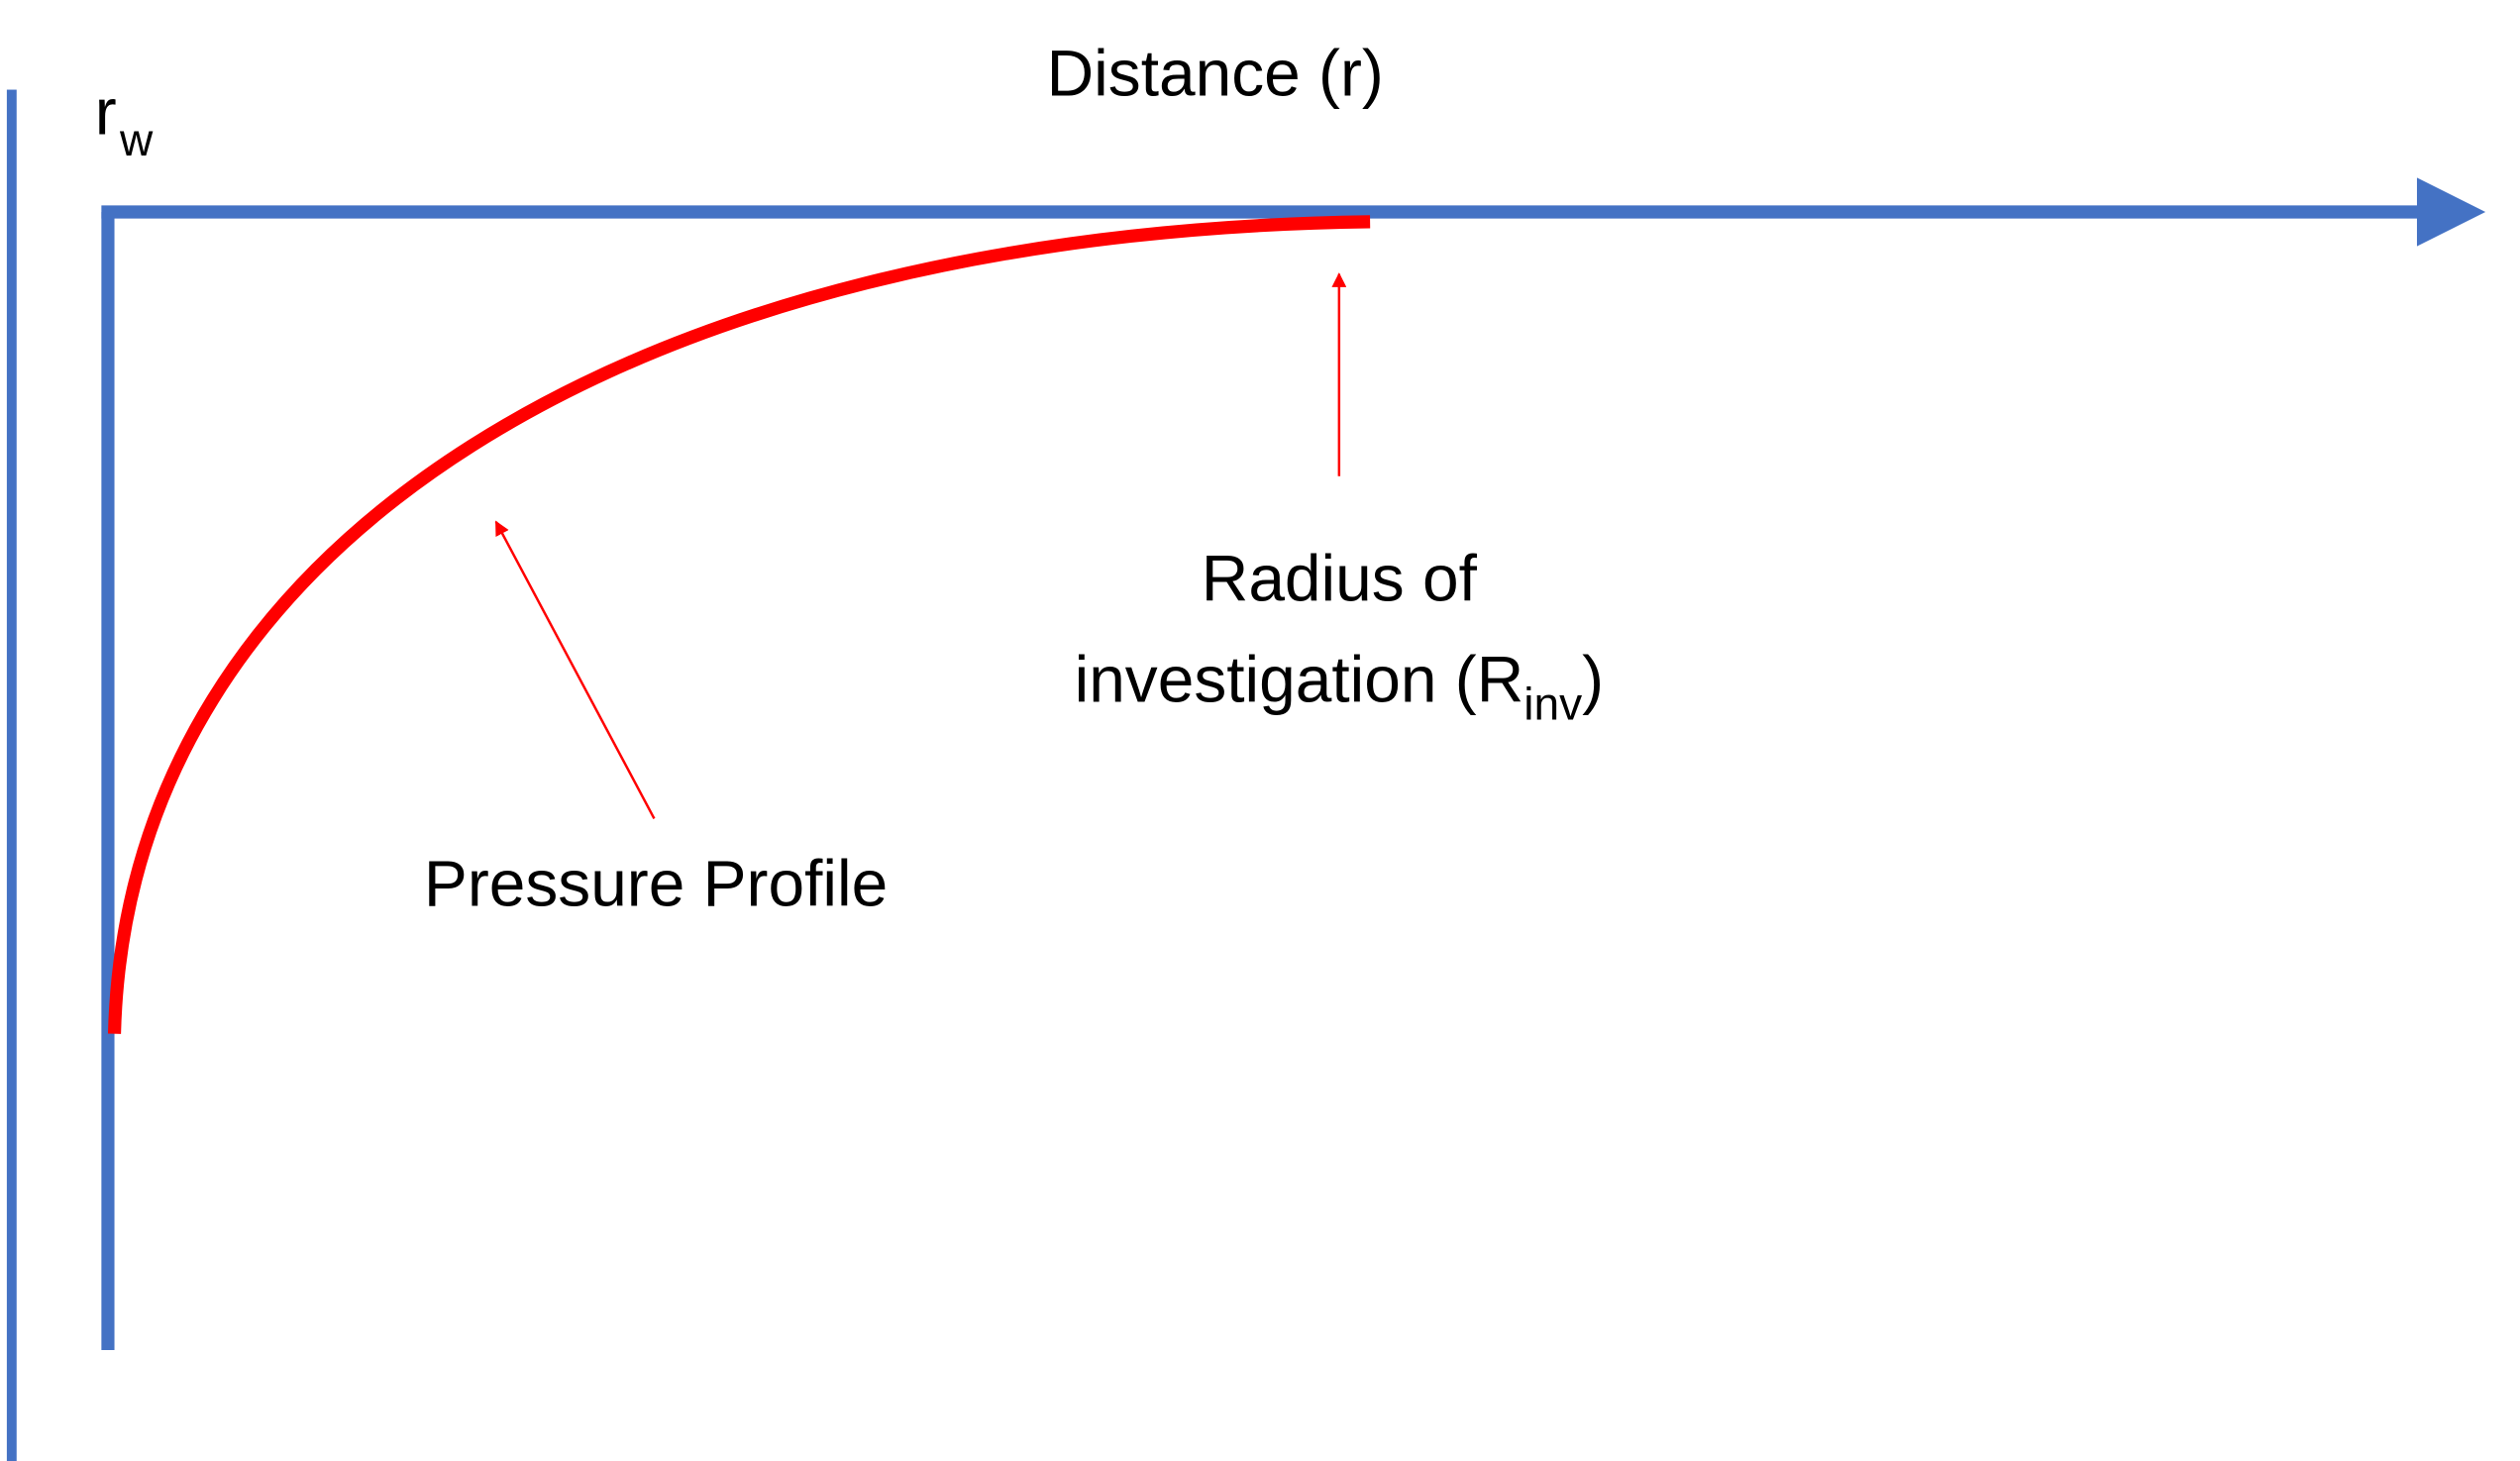  Describe the element at coordinates (11, 775) in the screenshot. I see `wellbore-wall` at that location.